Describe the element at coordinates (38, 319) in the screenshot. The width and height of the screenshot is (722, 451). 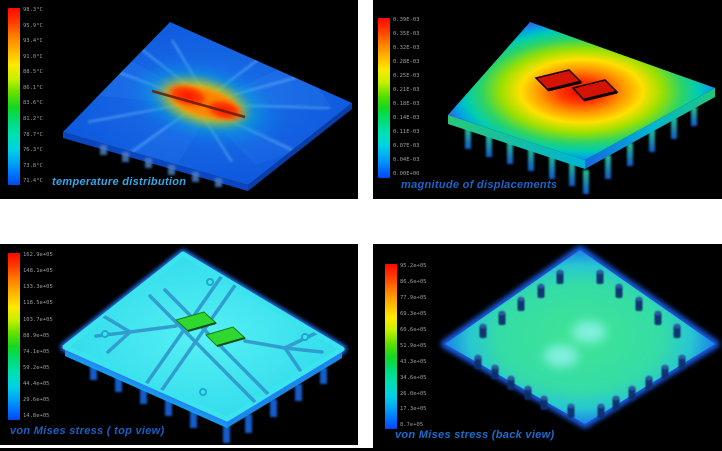
I see `colorbar-tick: 103.7e+05` at that location.